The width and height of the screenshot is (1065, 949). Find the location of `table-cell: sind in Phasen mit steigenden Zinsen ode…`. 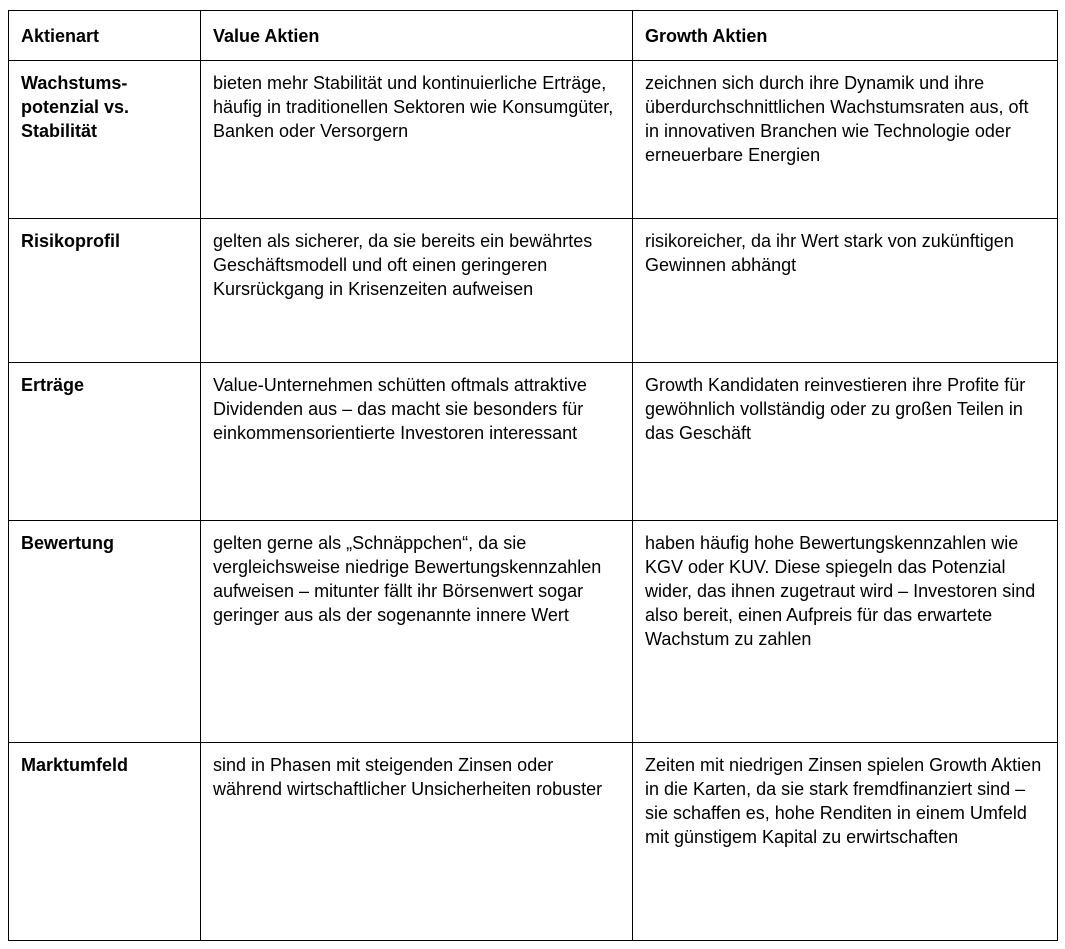

table-cell: sind in Phasen mit steigenden Zinsen ode… is located at coordinates (416, 841).